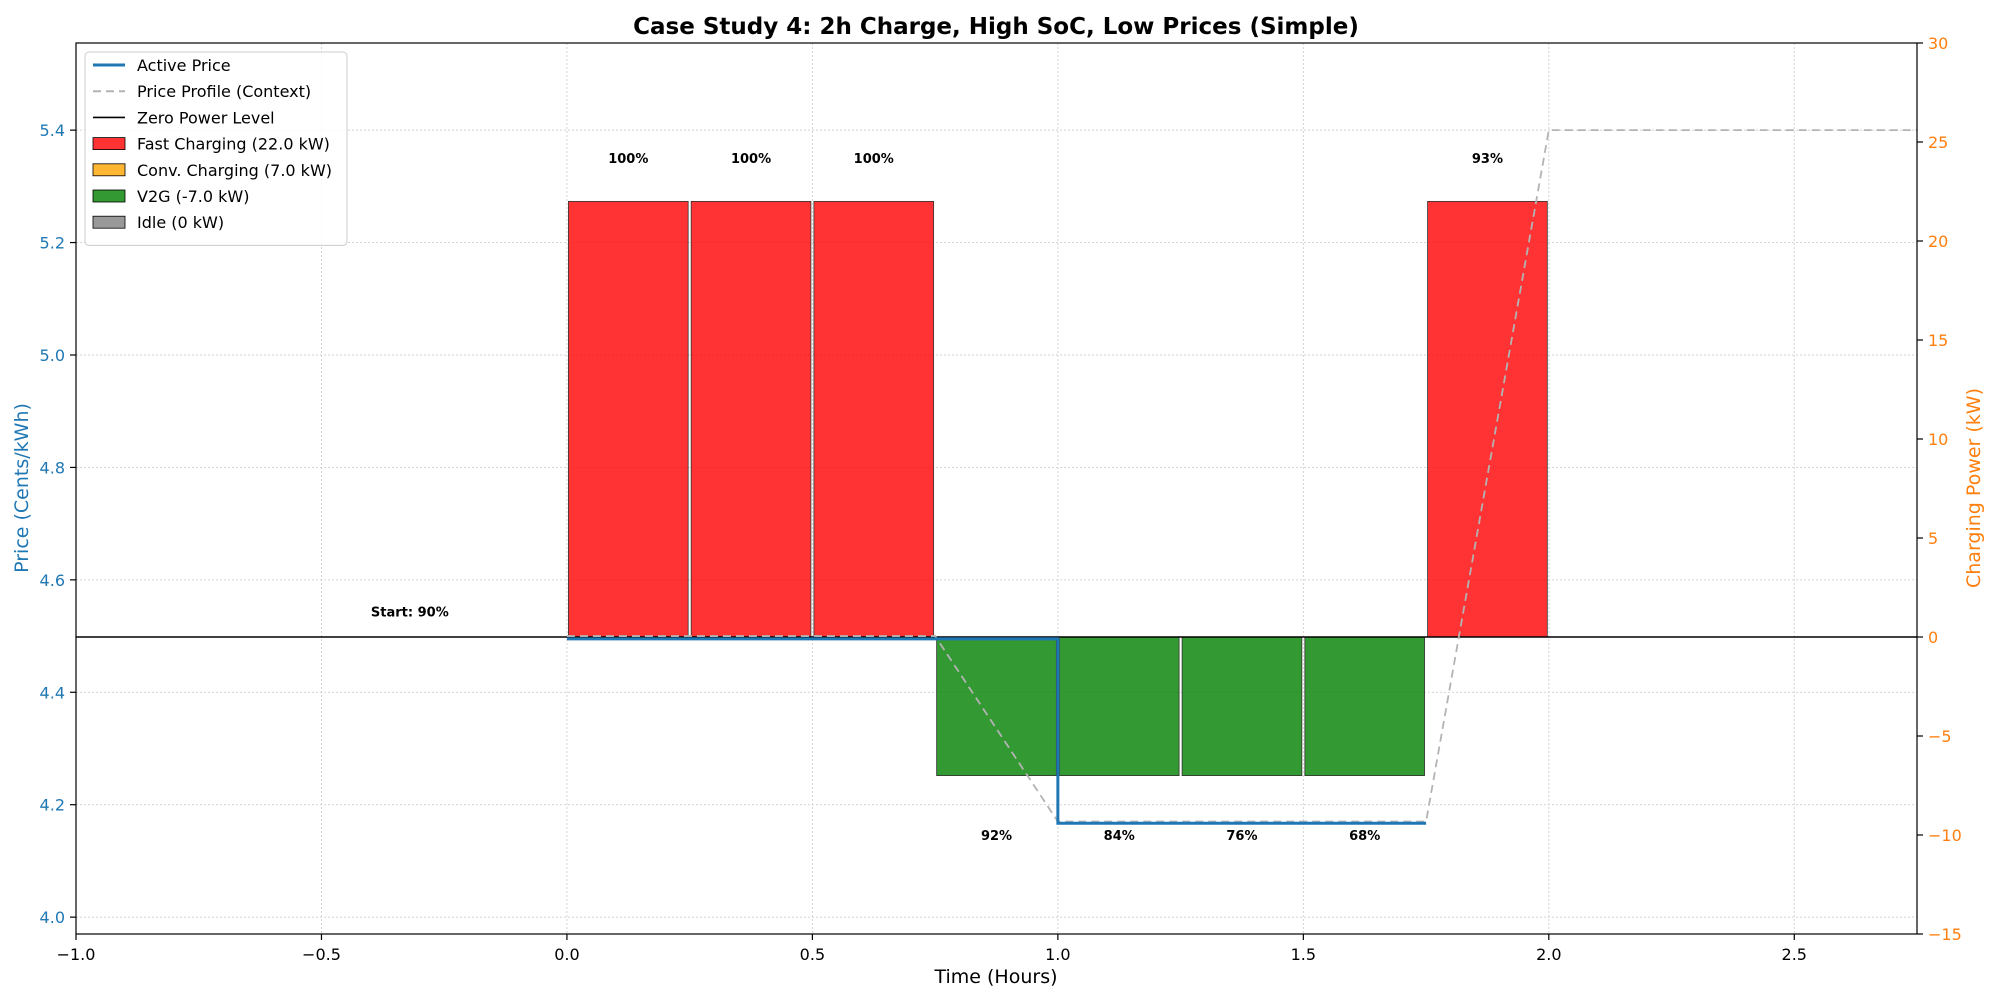 The height and width of the screenshot is (1000, 2000). What do you see at coordinates (1933, 538) in the screenshot?
I see `y-right-tick-label: 5` at bounding box center [1933, 538].